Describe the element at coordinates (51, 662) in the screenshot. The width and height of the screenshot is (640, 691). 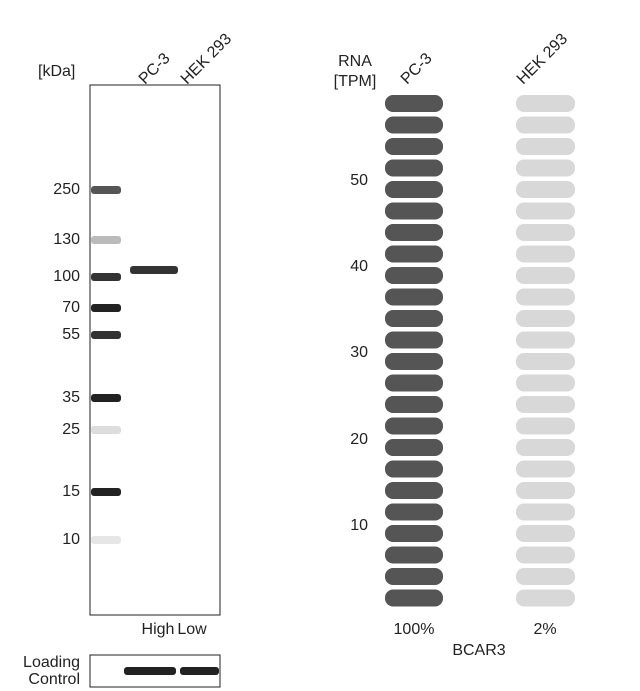
I see `loading-label: Loading` at that location.